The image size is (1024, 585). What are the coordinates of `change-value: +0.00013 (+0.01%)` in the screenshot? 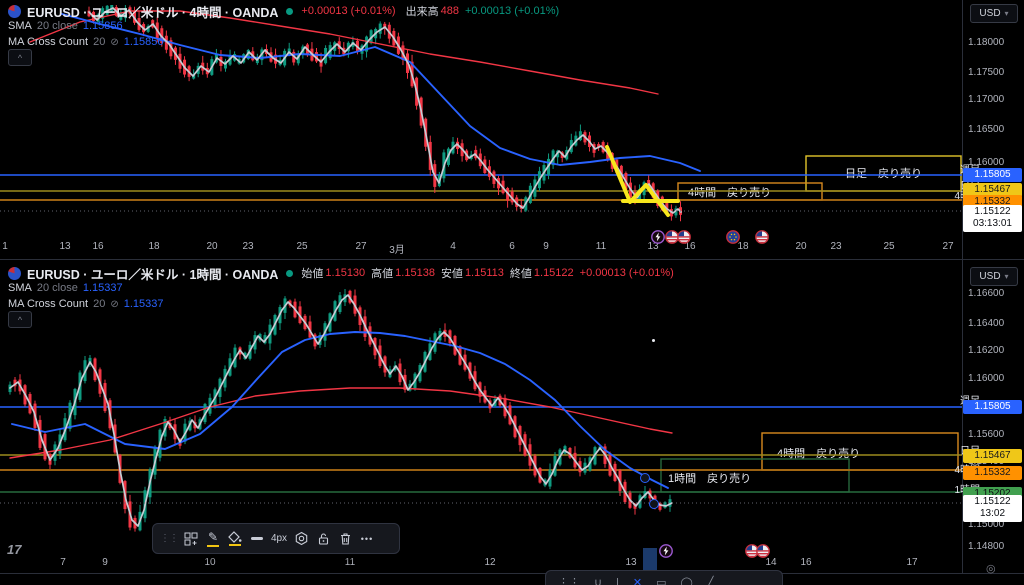 It's located at (626, 273).